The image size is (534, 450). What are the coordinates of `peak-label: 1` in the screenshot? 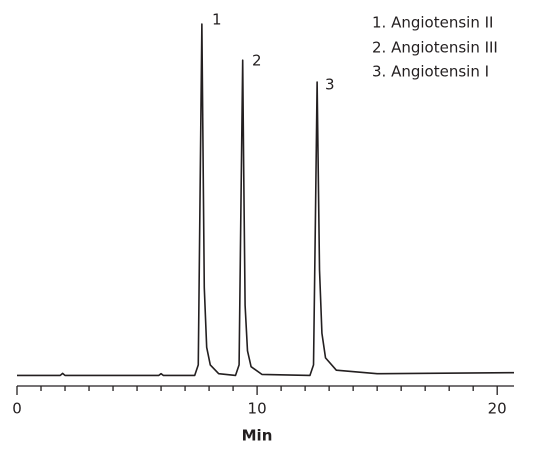 It's located at (217, 20).